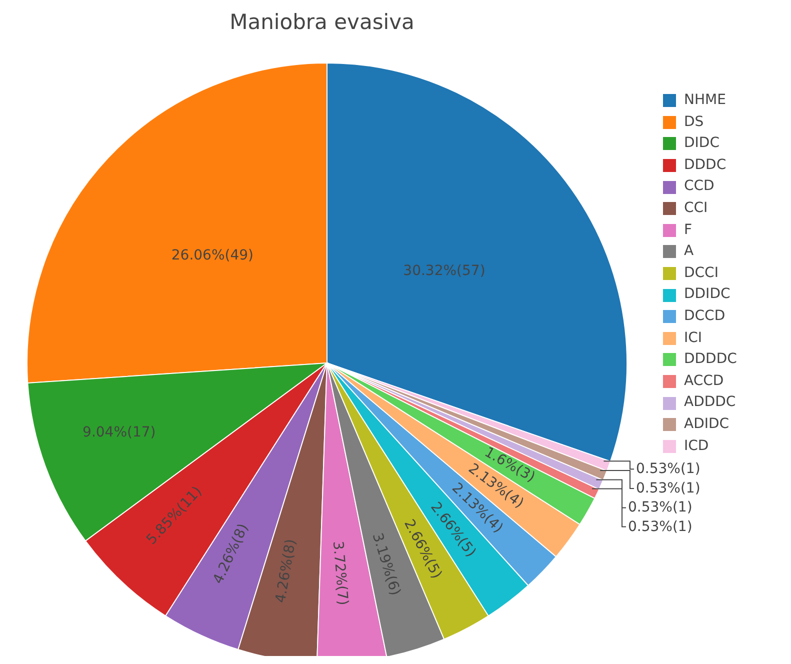  Describe the element at coordinates (705, 100) in the screenshot. I see `legend-label: NHME` at that location.